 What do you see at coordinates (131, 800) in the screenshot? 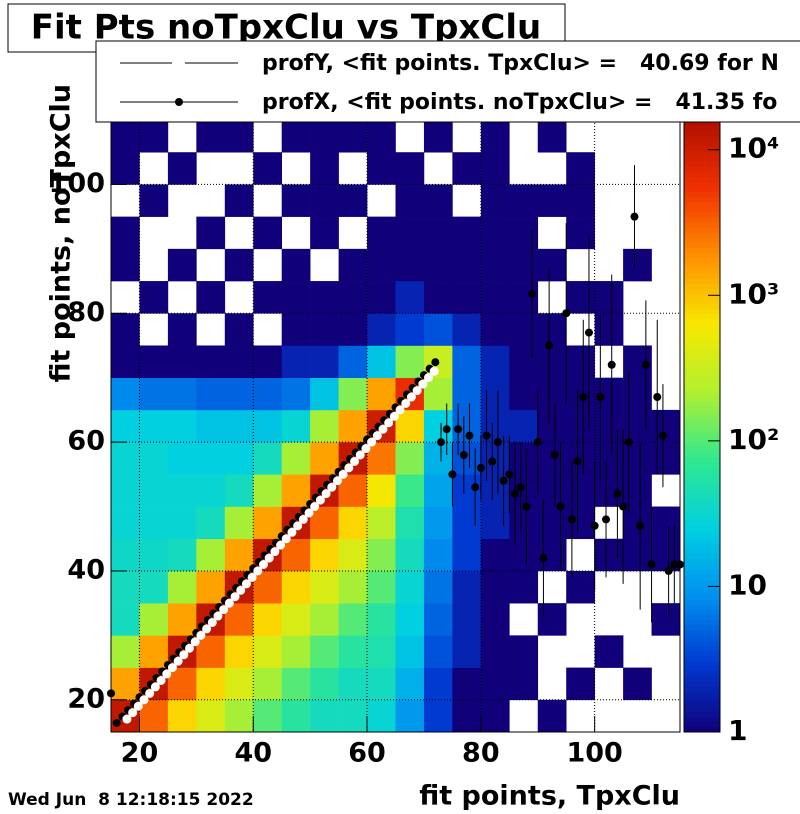
I see `timestamp: Wed Jun 8 12:18:15 2022` at bounding box center [131, 800].